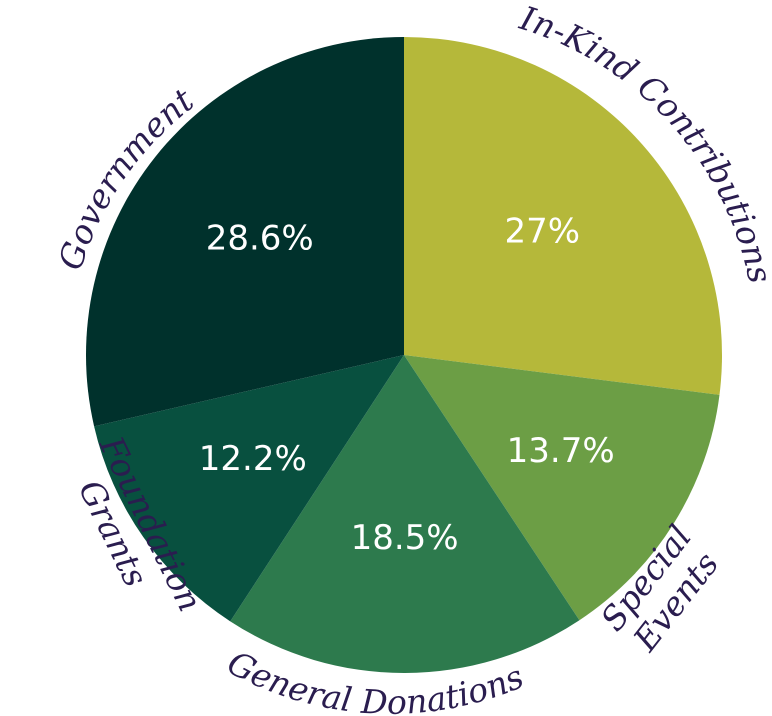 The width and height of the screenshot is (772, 716). What do you see at coordinates (543, 232) in the screenshot?
I see `slice-value-label-0: 27%` at bounding box center [543, 232].